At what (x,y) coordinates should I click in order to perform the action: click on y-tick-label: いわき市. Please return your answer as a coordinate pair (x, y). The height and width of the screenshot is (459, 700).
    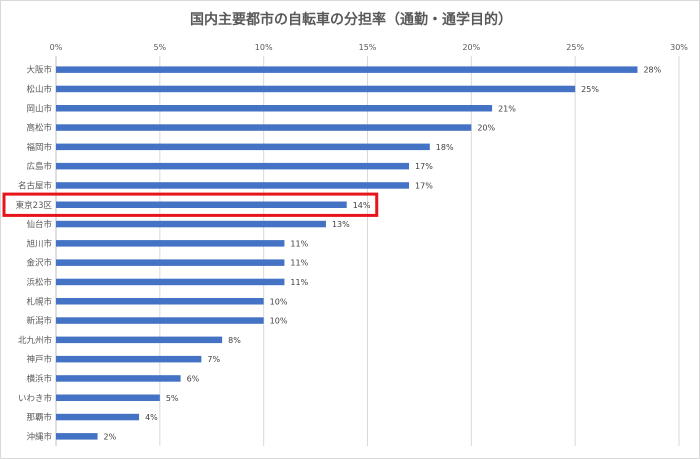
    Looking at the image, I should click on (35, 398).